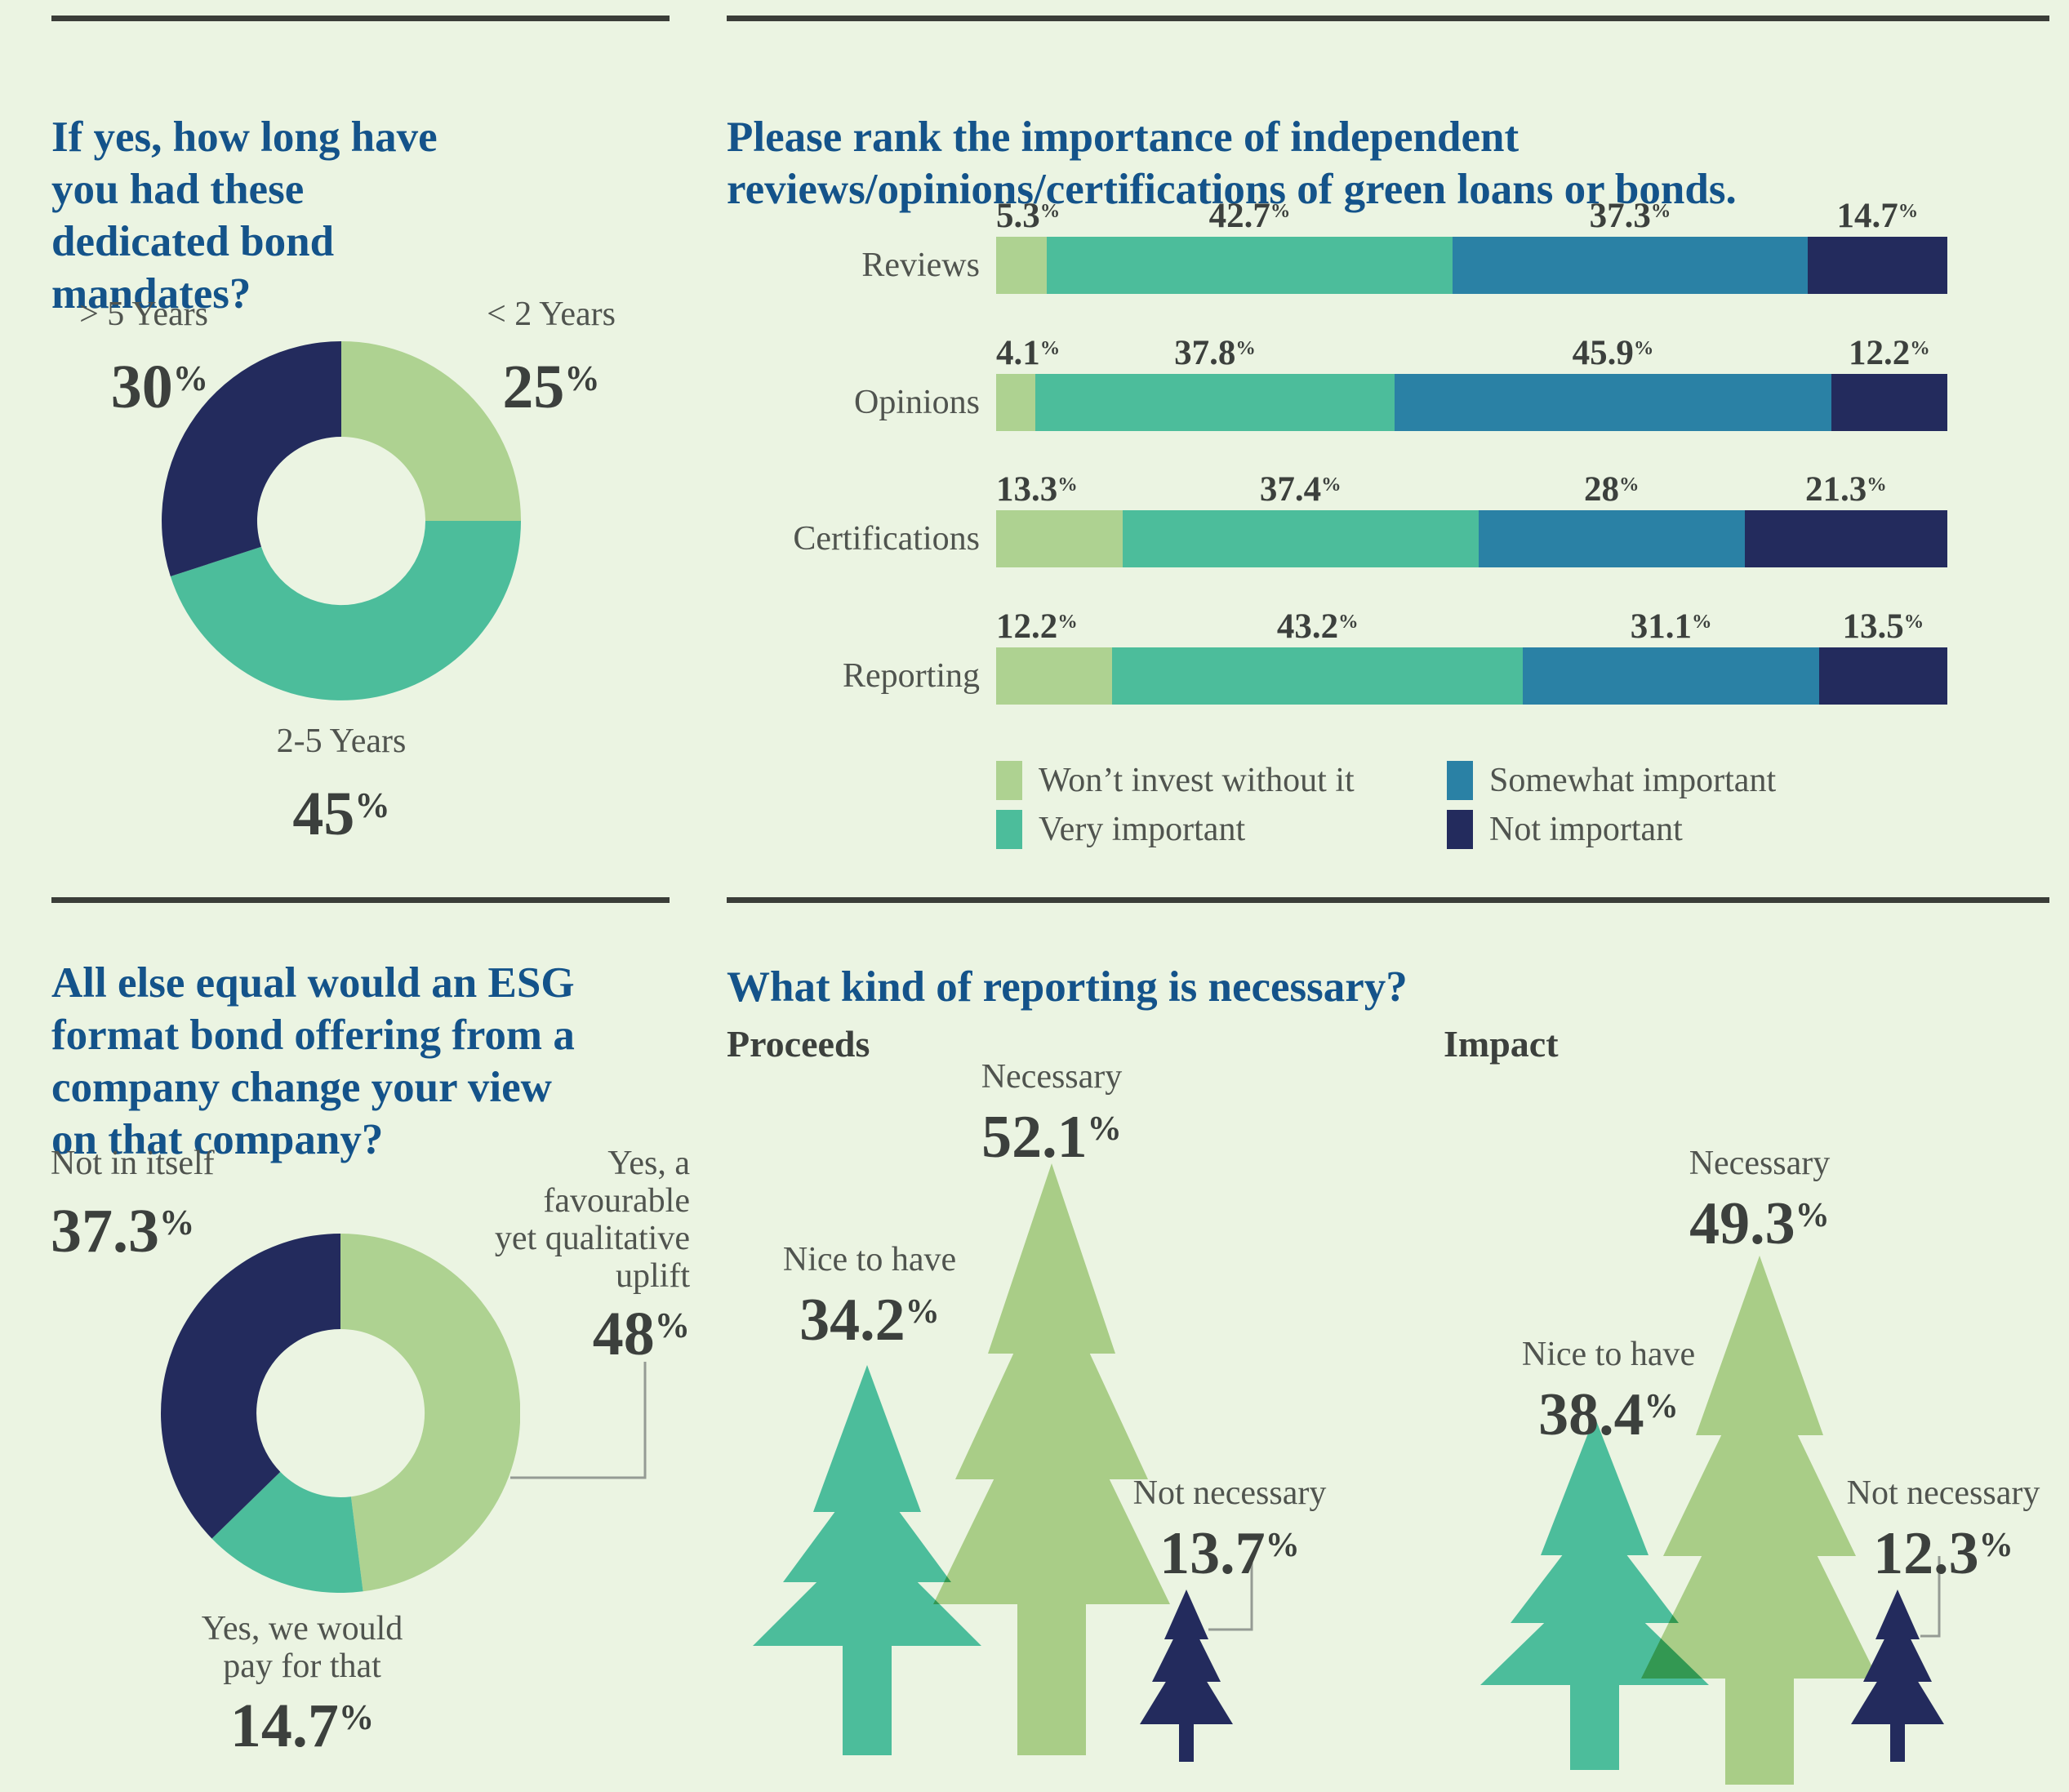 Image resolution: width=2069 pixels, height=1792 pixels. What do you see at coordinates (1051, 1112) in the screenshot?
I see `tree-label-proceeds-necessary: Necessary 52.1%` at bounding box center [1051, 1112].